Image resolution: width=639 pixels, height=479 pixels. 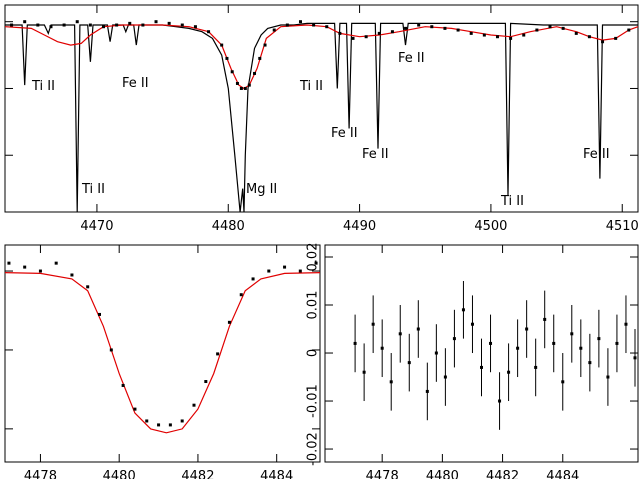 I want to click on x-tick-label: 4470, so click(x=96, y=226).